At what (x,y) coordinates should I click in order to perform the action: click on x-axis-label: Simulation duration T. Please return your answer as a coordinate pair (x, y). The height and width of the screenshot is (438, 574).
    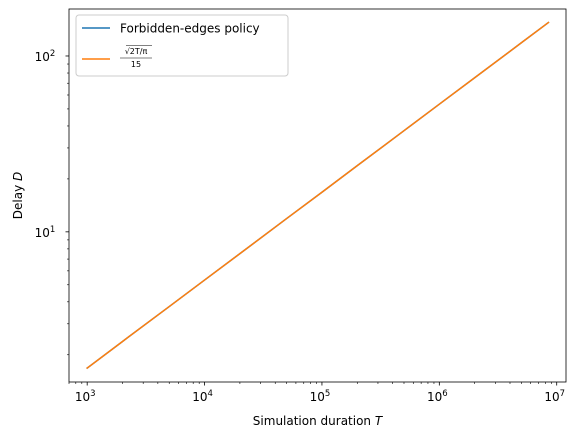
    Looking at the image, I should click on (318, 421).